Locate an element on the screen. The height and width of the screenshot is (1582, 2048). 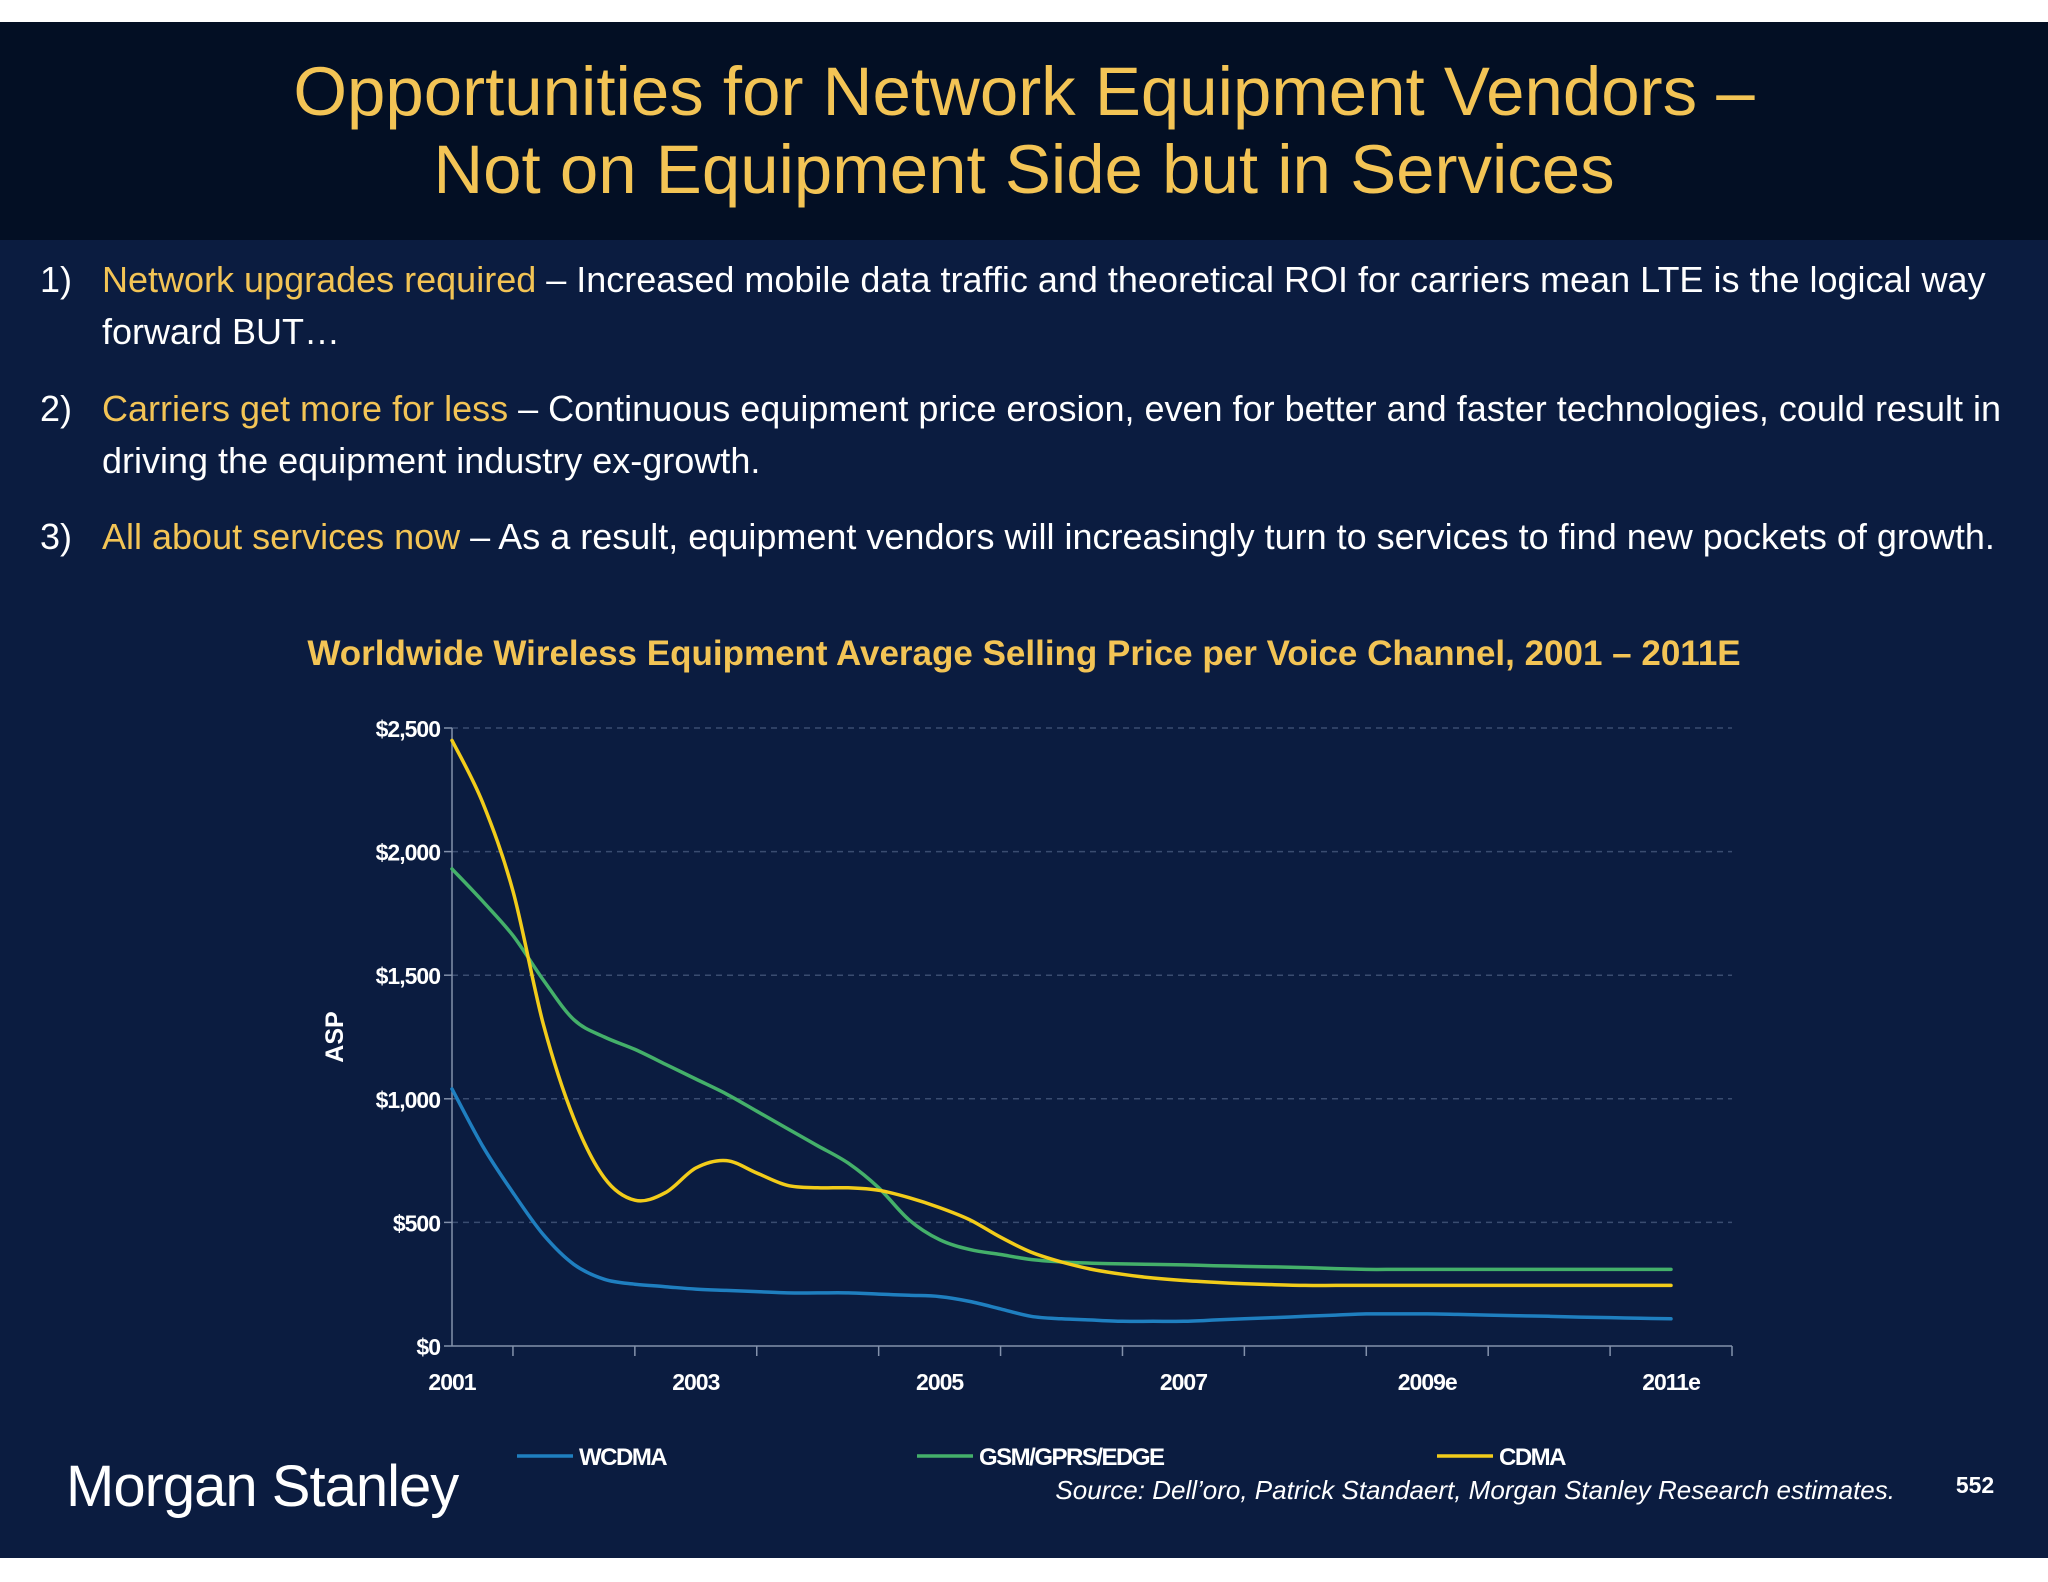
legend-label-cdma: CDMA is located at coordinates (1532, 1457).